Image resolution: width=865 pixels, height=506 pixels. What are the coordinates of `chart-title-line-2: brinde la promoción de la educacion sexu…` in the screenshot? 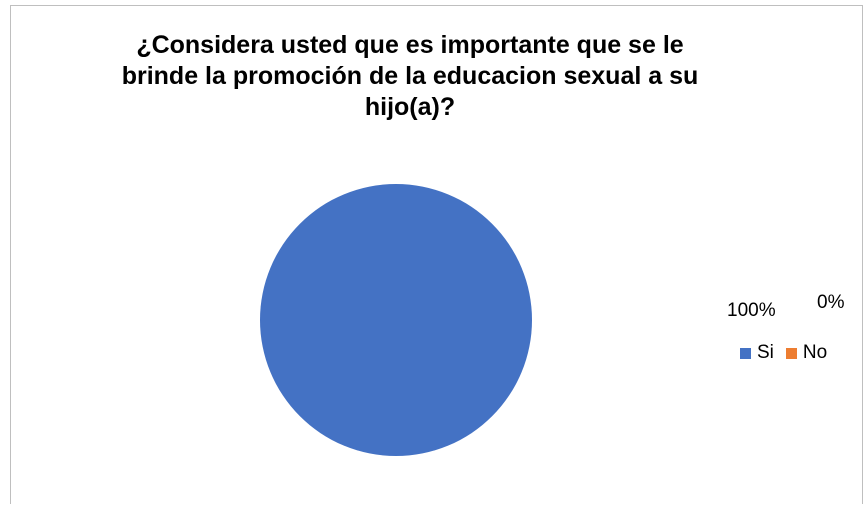 It's located at (410, 76).